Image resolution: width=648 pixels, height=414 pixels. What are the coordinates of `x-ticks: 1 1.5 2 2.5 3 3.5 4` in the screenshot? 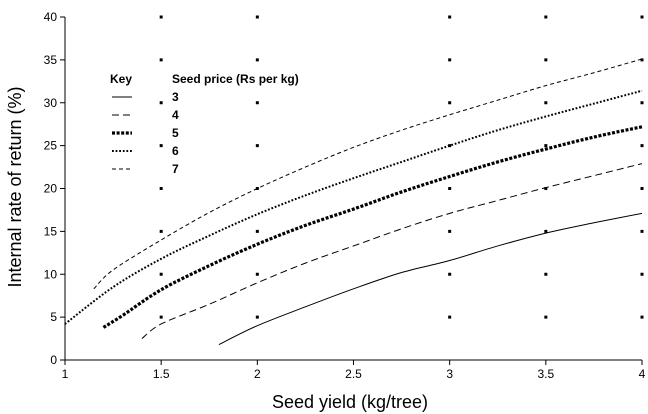 It's located at (354, 370).